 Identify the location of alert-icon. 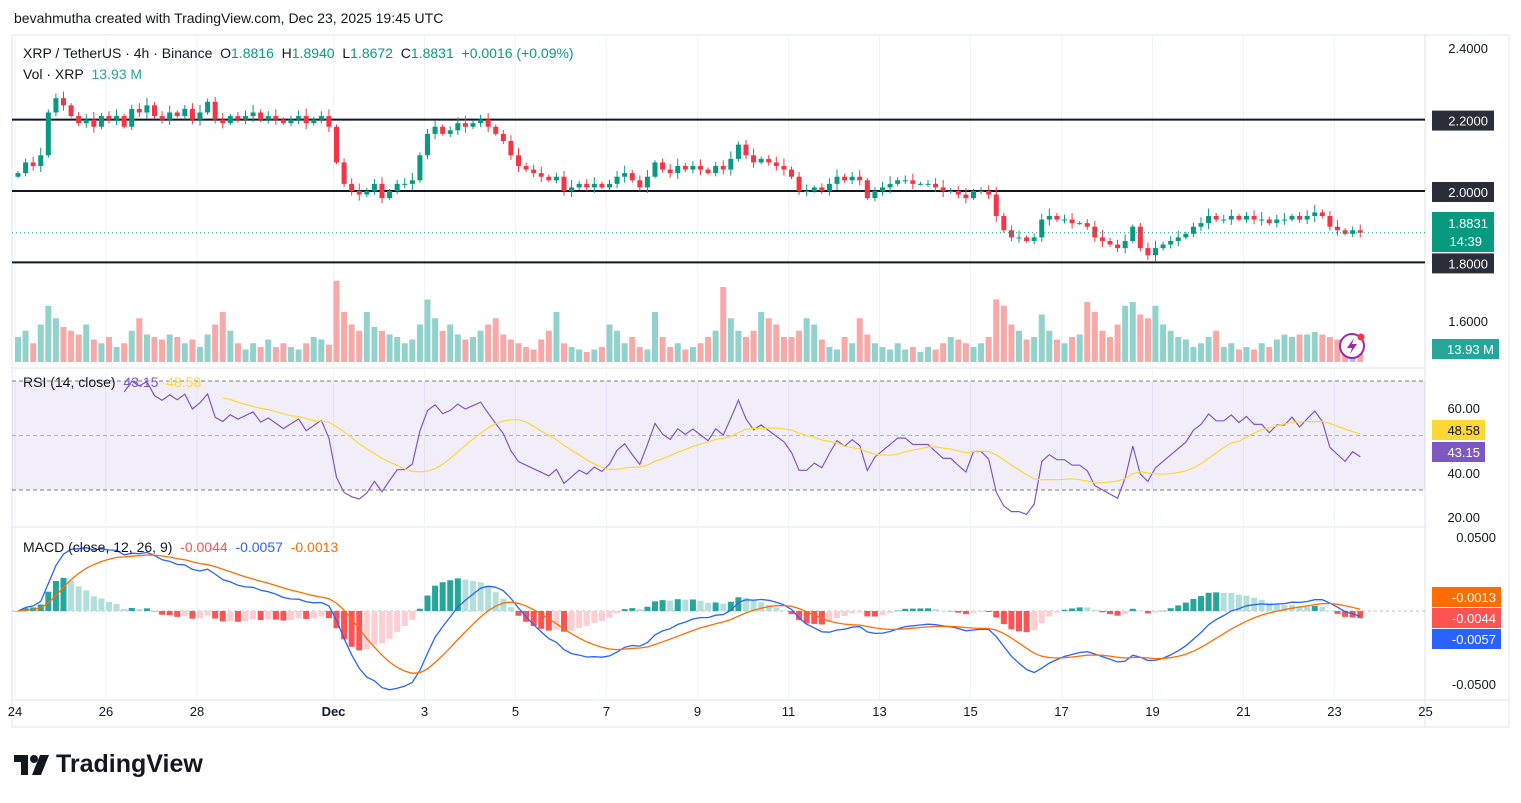
(1352, 346).